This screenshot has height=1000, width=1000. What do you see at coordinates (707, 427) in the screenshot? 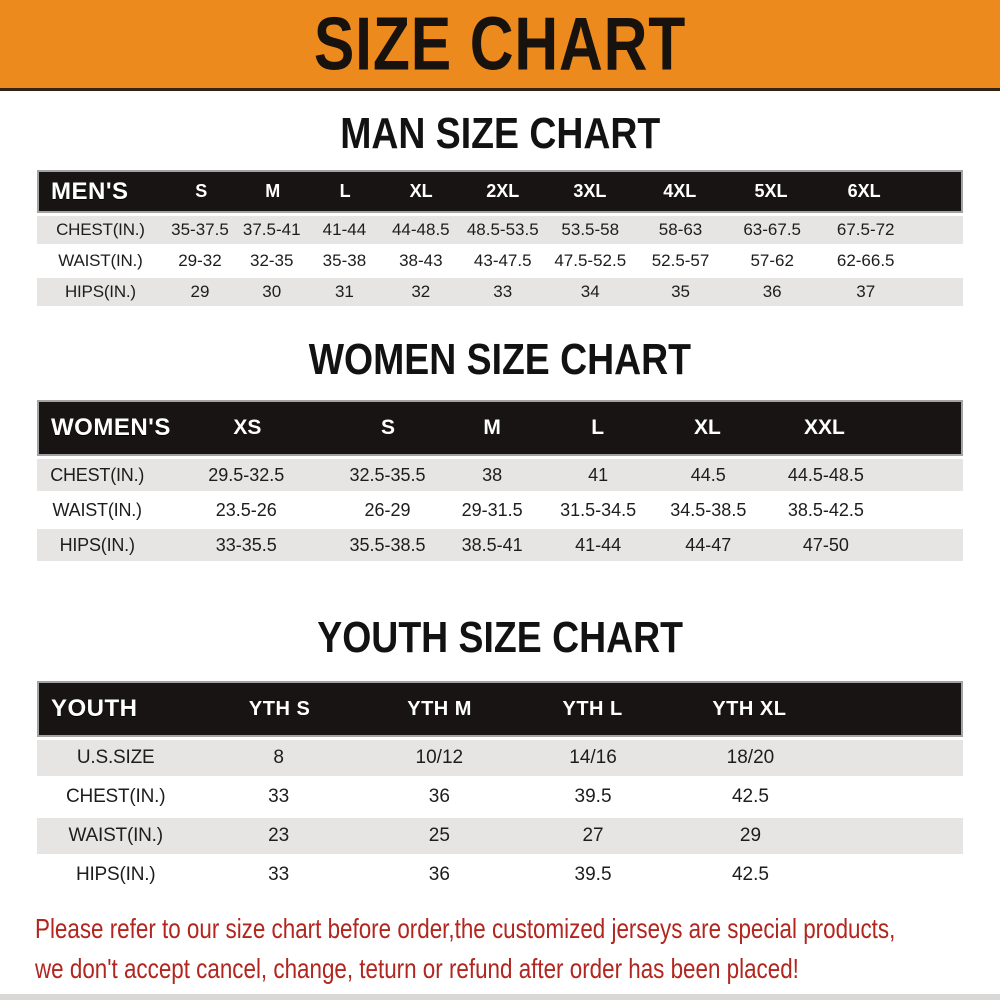
I see `size-column-header: XL` at bounding box center [707, 427].